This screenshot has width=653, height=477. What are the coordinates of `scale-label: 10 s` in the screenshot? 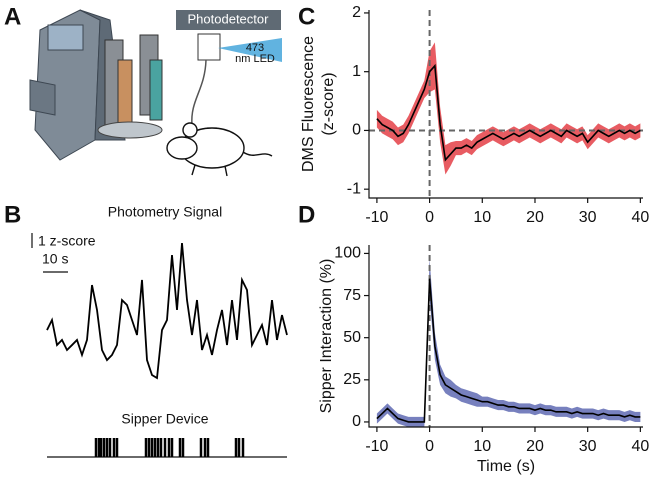 It's located at (55, 259).